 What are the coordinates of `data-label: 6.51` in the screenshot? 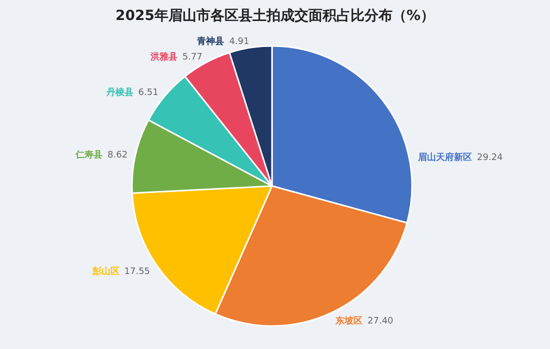 It's located at (148, 93).